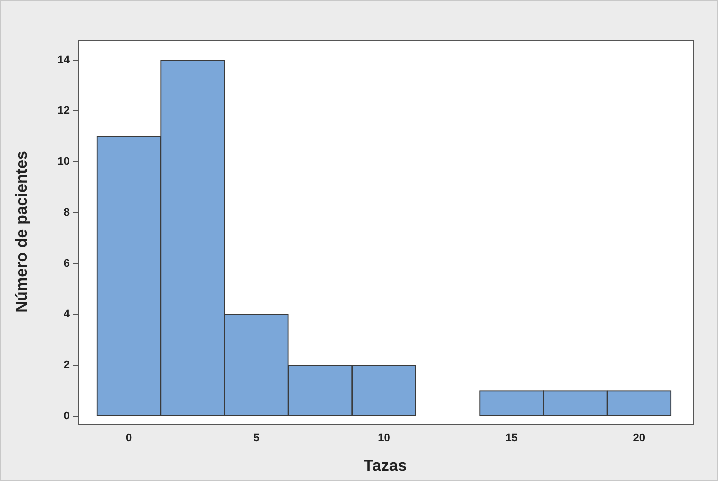  I want to click on x-tick-label: 15, so click(512, 438).